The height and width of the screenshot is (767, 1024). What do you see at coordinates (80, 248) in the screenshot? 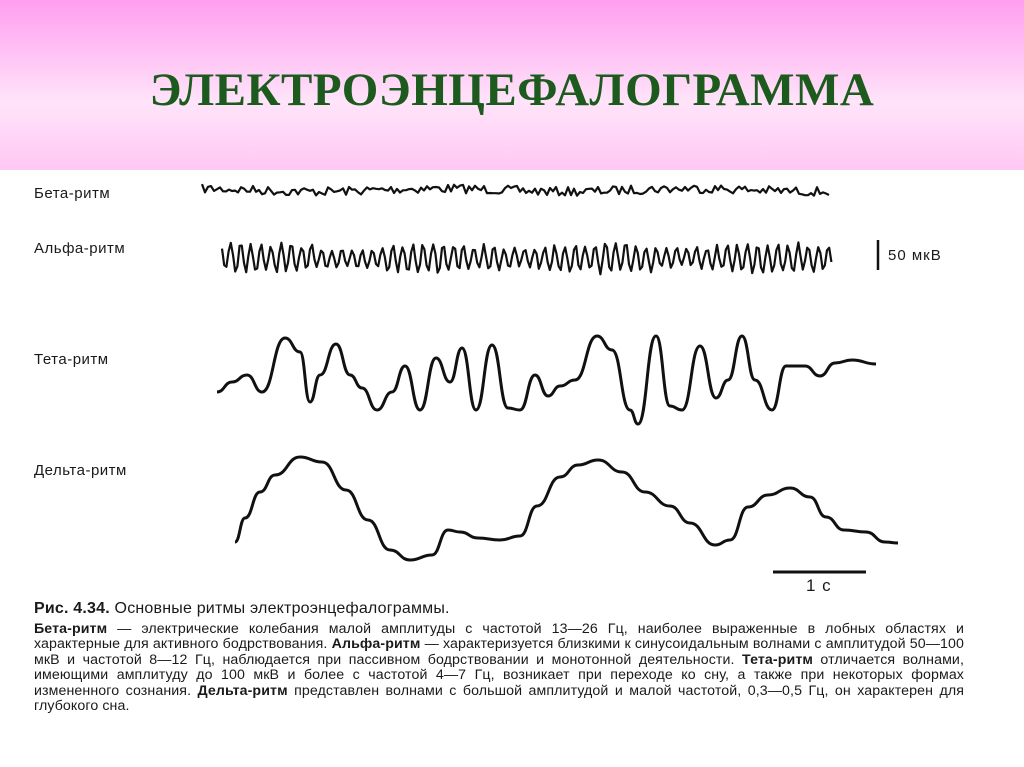
I see `alpha-rhythm-label: Альфа-ритм` at bounding box center [80, 248].